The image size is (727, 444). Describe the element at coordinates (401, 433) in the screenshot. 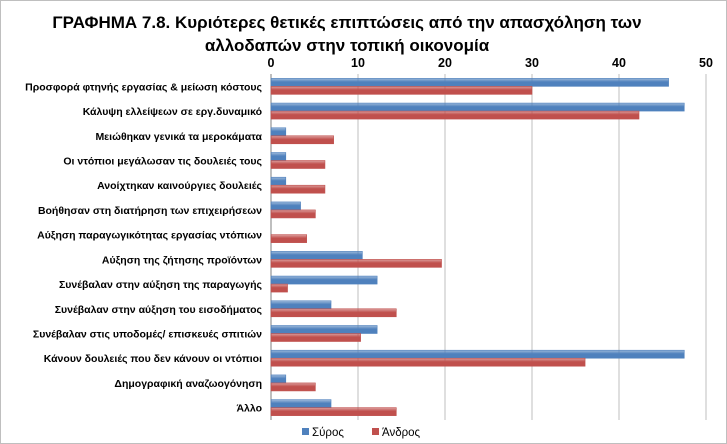

I see `legend-label: Άνδρος` at that location.